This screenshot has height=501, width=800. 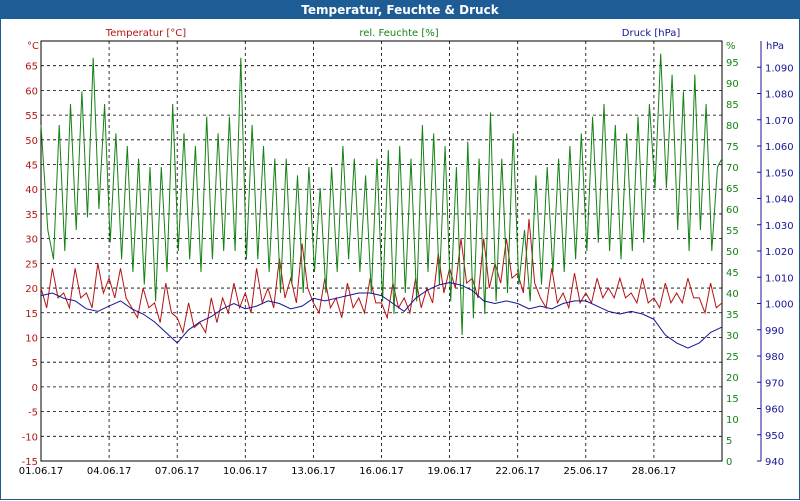 I want to click on pressure-tick-label: 1.070, so click(x=779, y=121).